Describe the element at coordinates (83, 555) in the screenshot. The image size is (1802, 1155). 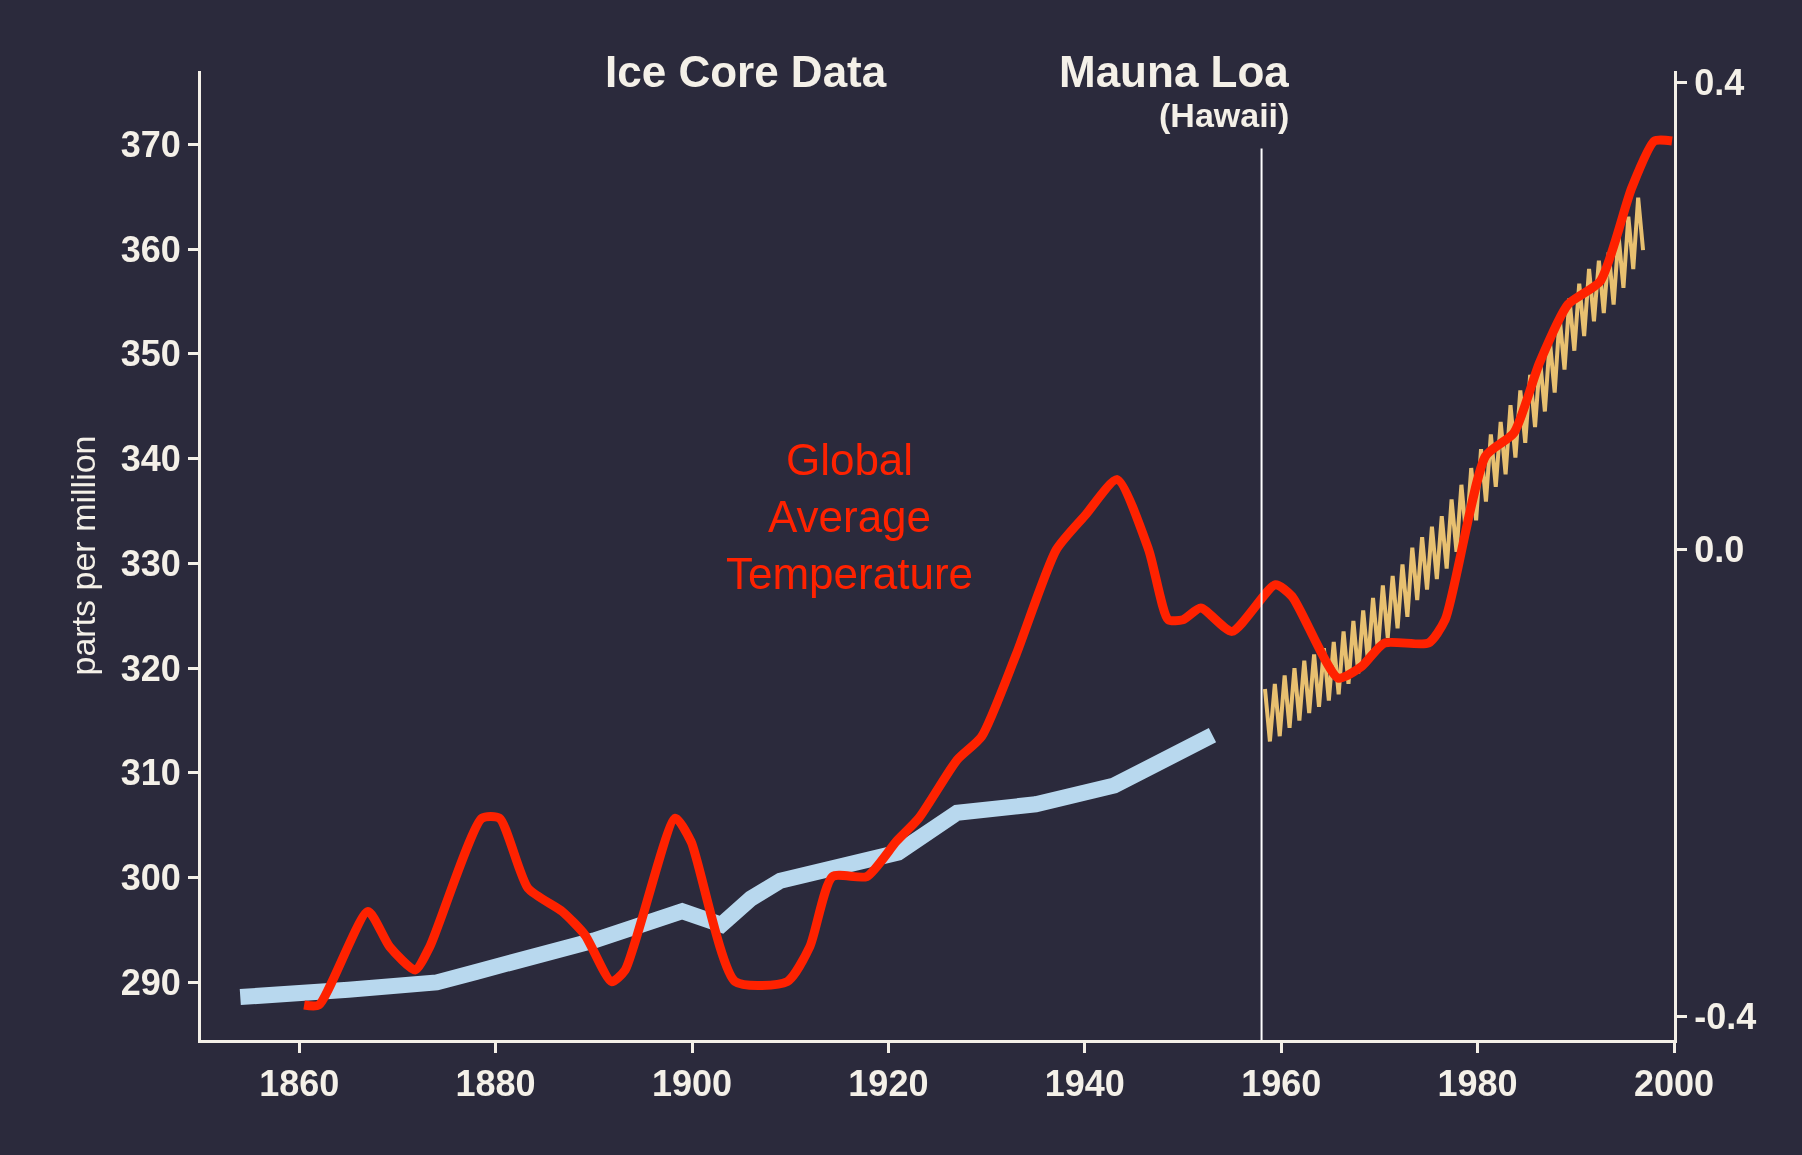
I see `y-axis-title: parts per million` at that location.